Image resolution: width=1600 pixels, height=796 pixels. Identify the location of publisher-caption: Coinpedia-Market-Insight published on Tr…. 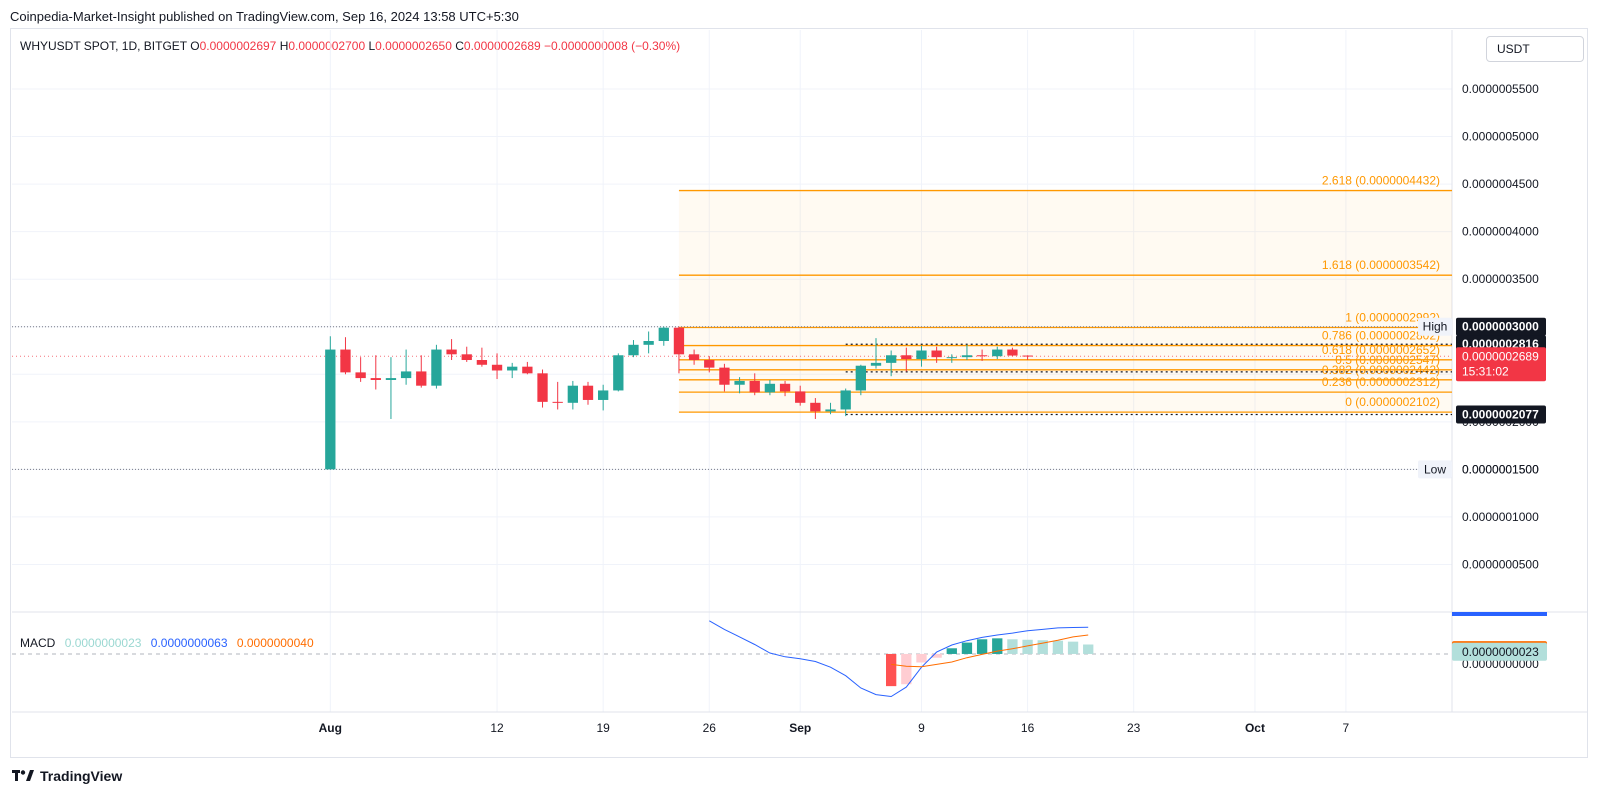
(264, 16).